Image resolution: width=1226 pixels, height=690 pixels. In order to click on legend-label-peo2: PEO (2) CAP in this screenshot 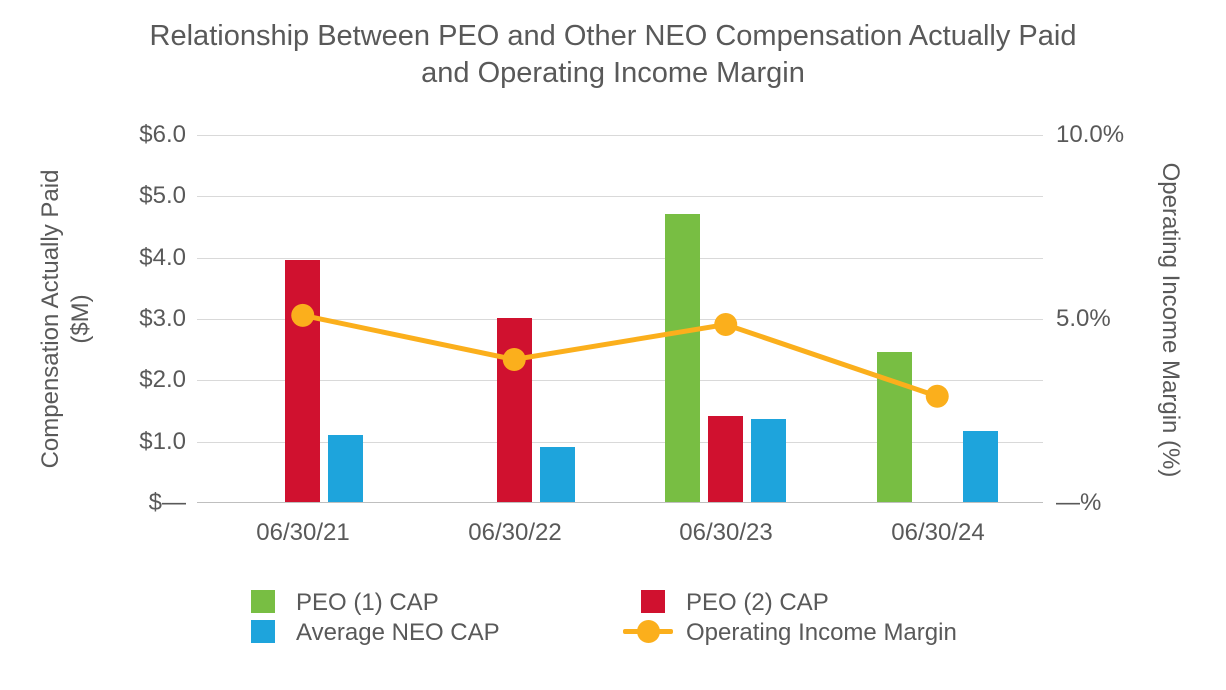, I will do `click(757, 602)`.